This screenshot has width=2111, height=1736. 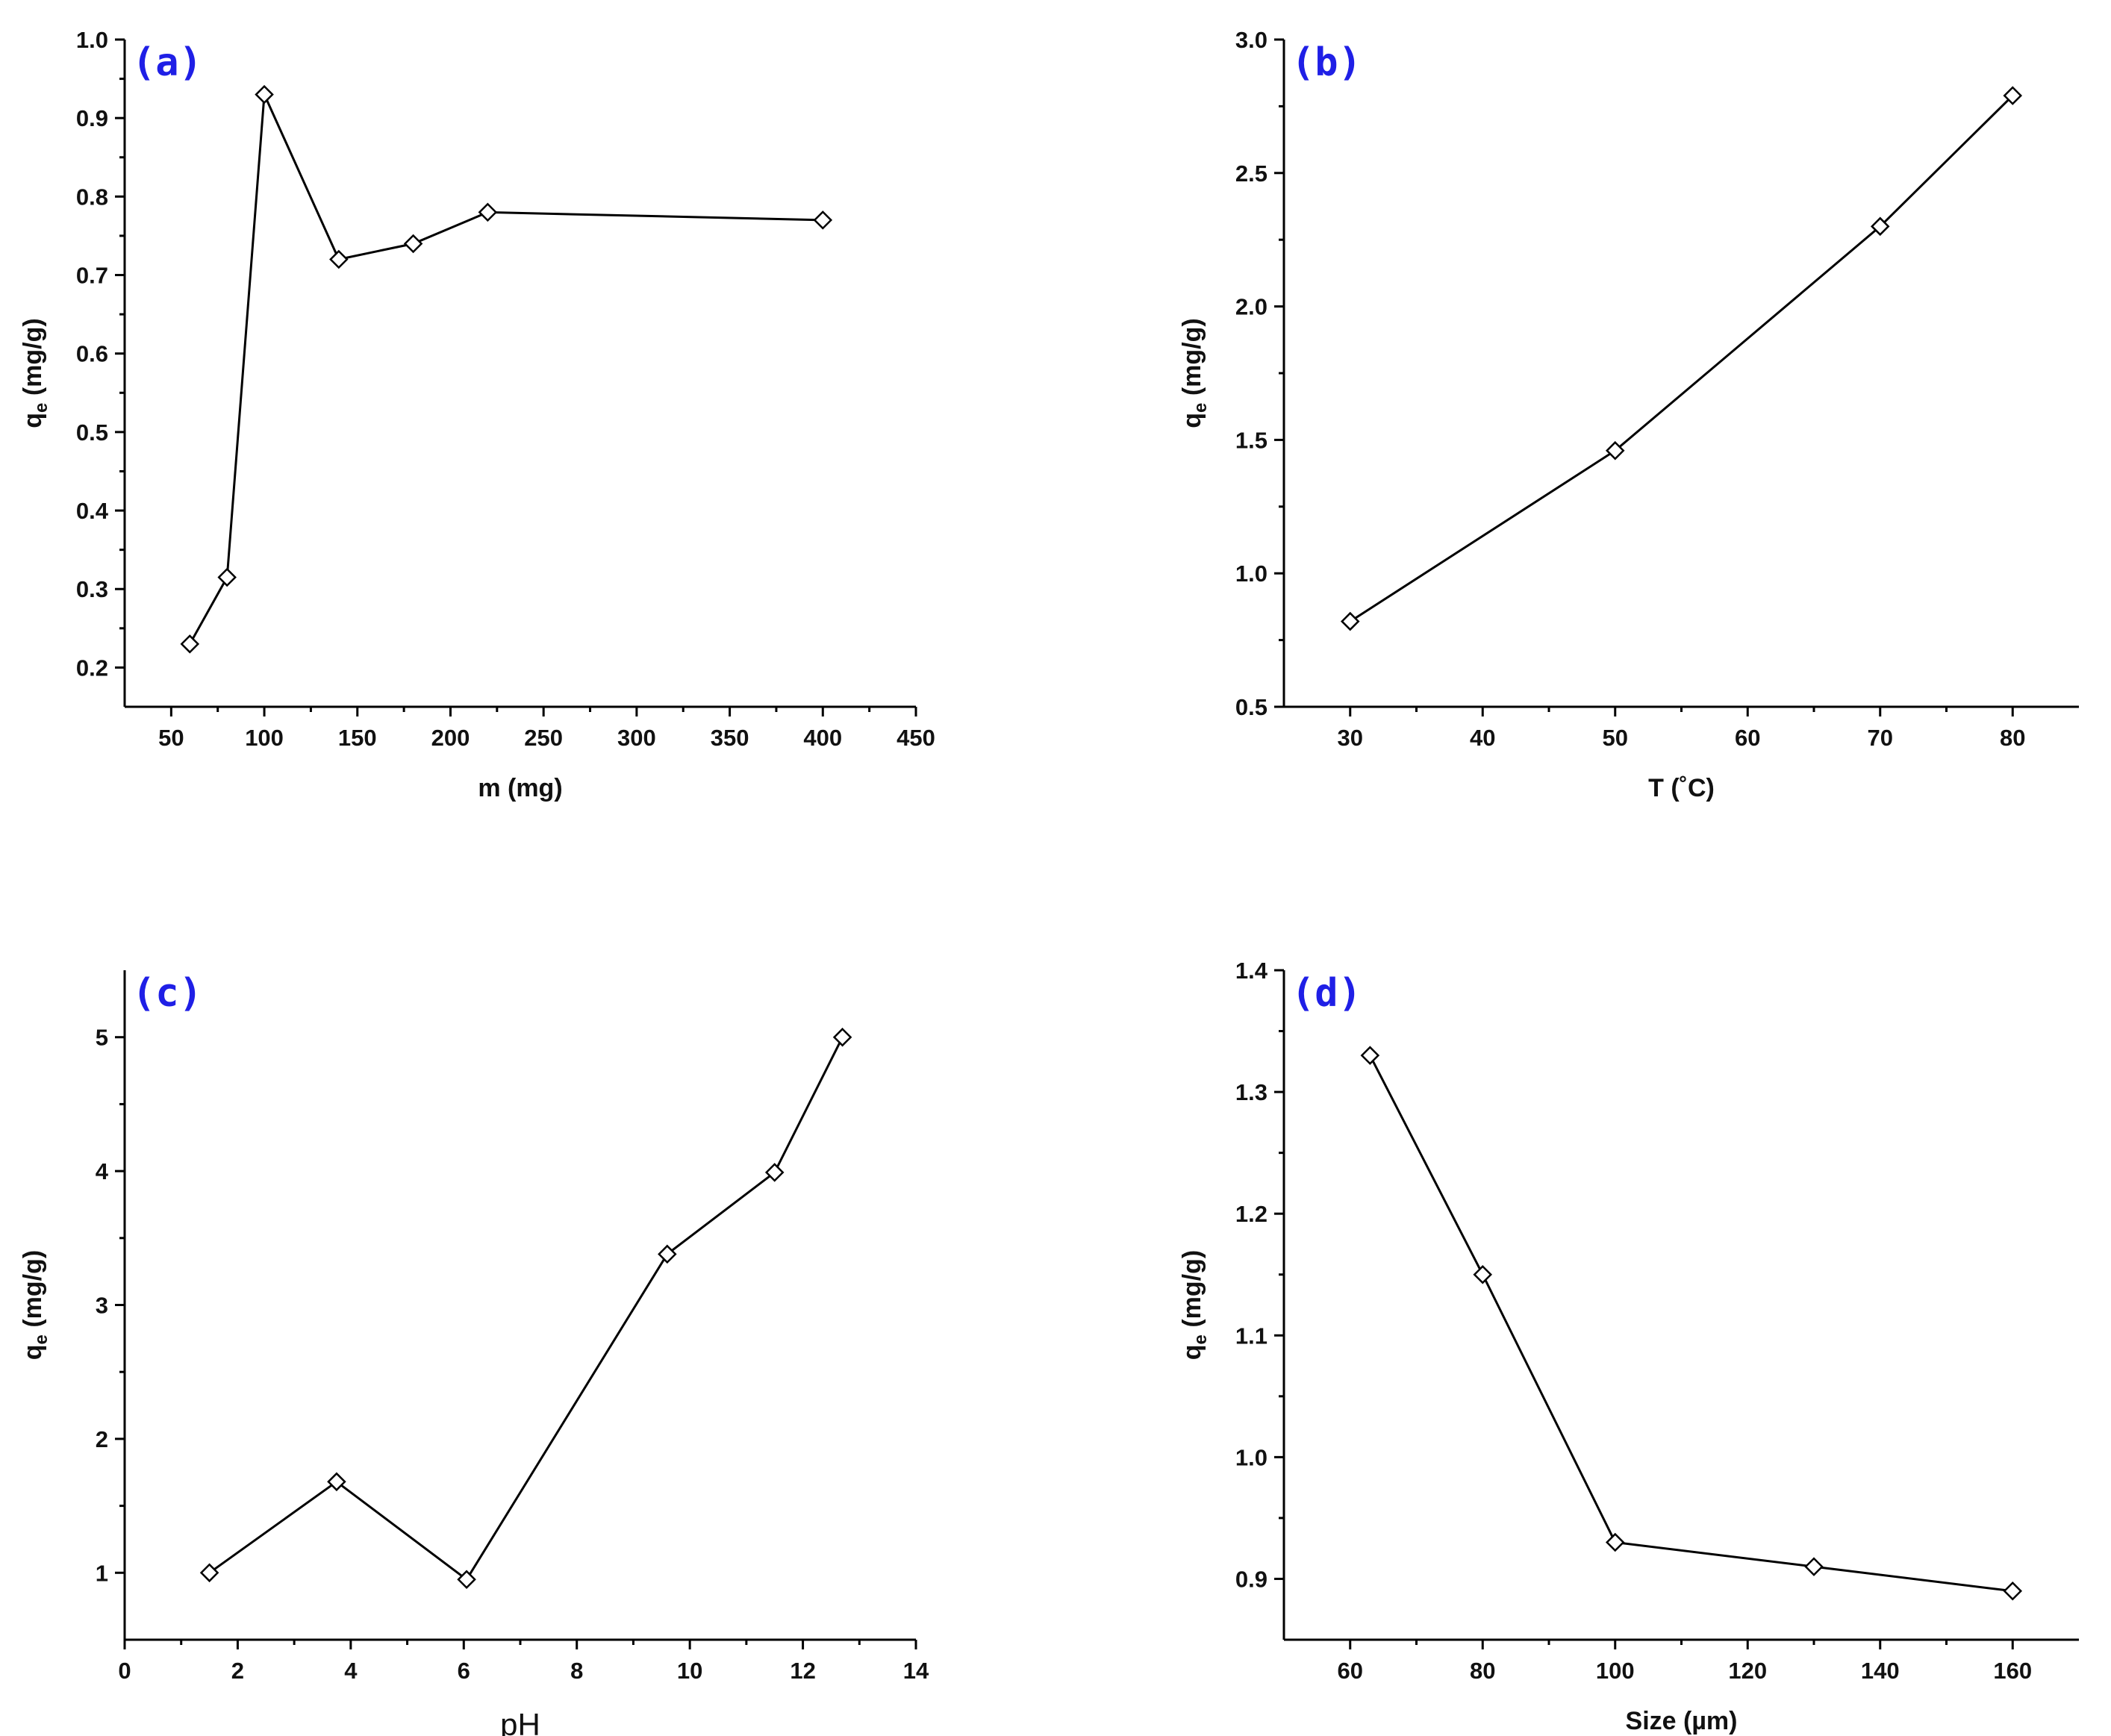 What do you see at coordinates (1682, 1721) in the screenshot?
I see `x-axis-title: Size (µm)` at bounding box center [1682, 1721].